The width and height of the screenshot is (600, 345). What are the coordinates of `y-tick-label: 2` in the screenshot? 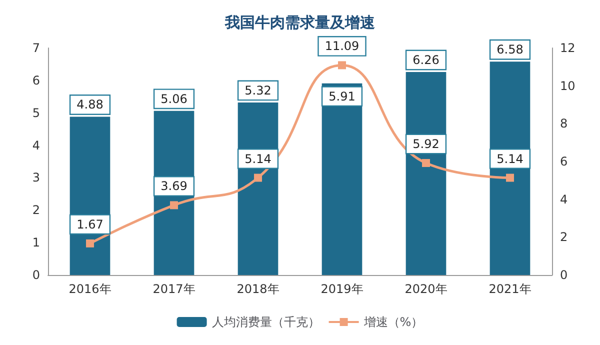 It's located at (36, 210).